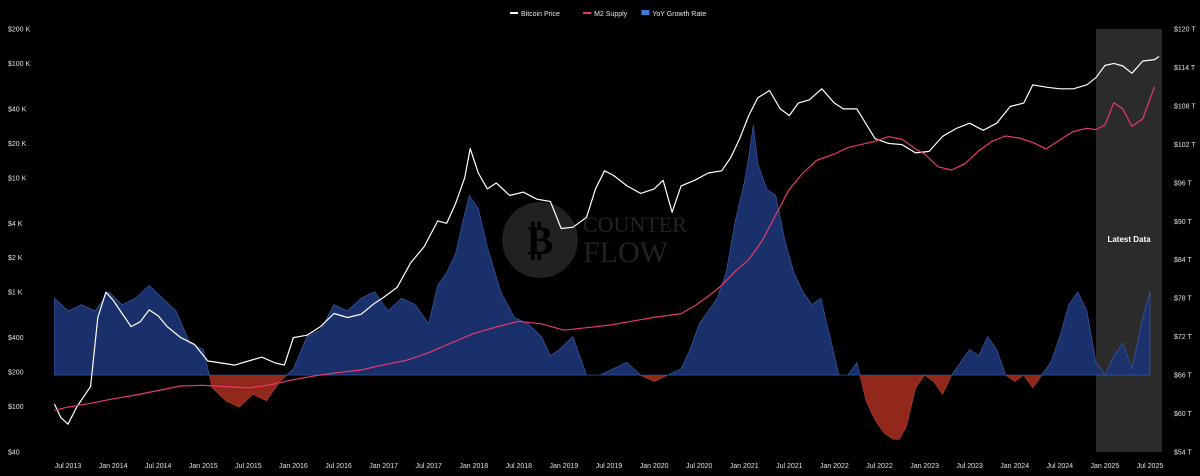 The image size is (1200, 476). Describe the element at coordinates (15, 258) in the screenshot. I see `y-left-tick-label: $2 K` at that location.